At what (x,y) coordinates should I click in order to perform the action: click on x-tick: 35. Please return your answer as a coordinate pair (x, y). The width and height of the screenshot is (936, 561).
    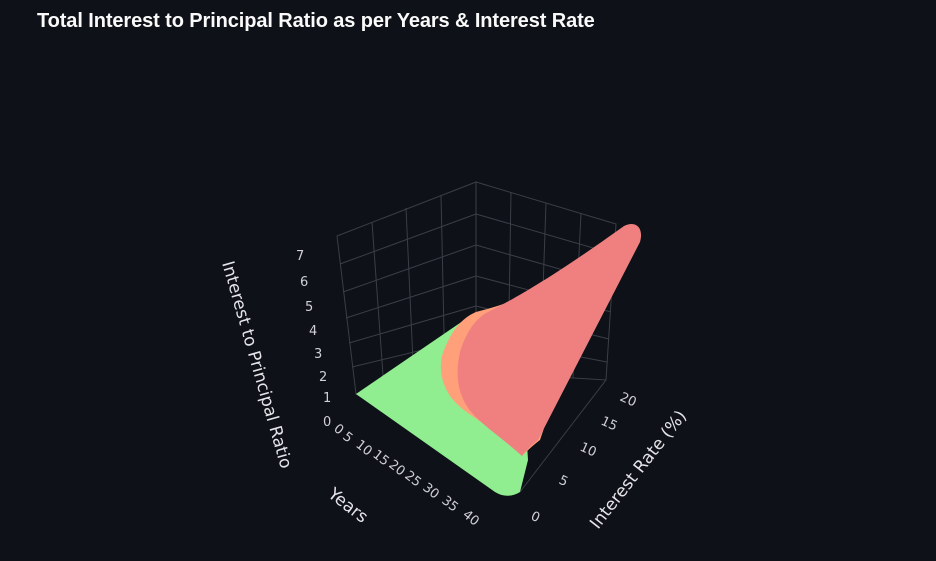
    Looking at the image, I should click on (450, 504).